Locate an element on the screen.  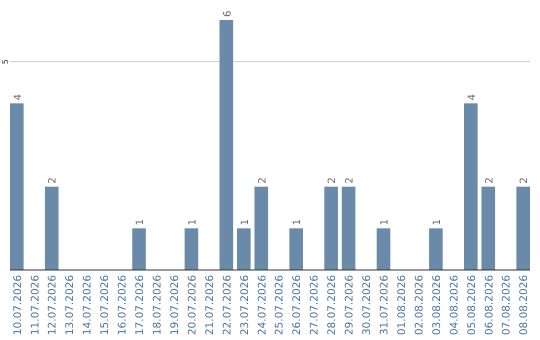
ref-line-label: 5 is located at coordinates (5, 61).